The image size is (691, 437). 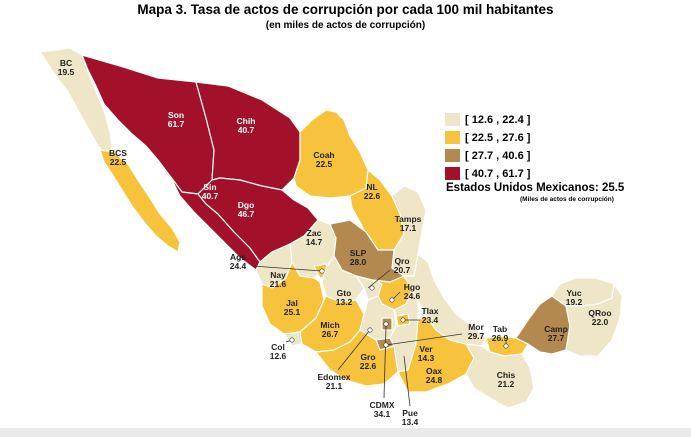 What do you see at coordinates (402, 270) in the screenshot?
I see `state-value-qro: 20.7` at bounding box center [402, 270].